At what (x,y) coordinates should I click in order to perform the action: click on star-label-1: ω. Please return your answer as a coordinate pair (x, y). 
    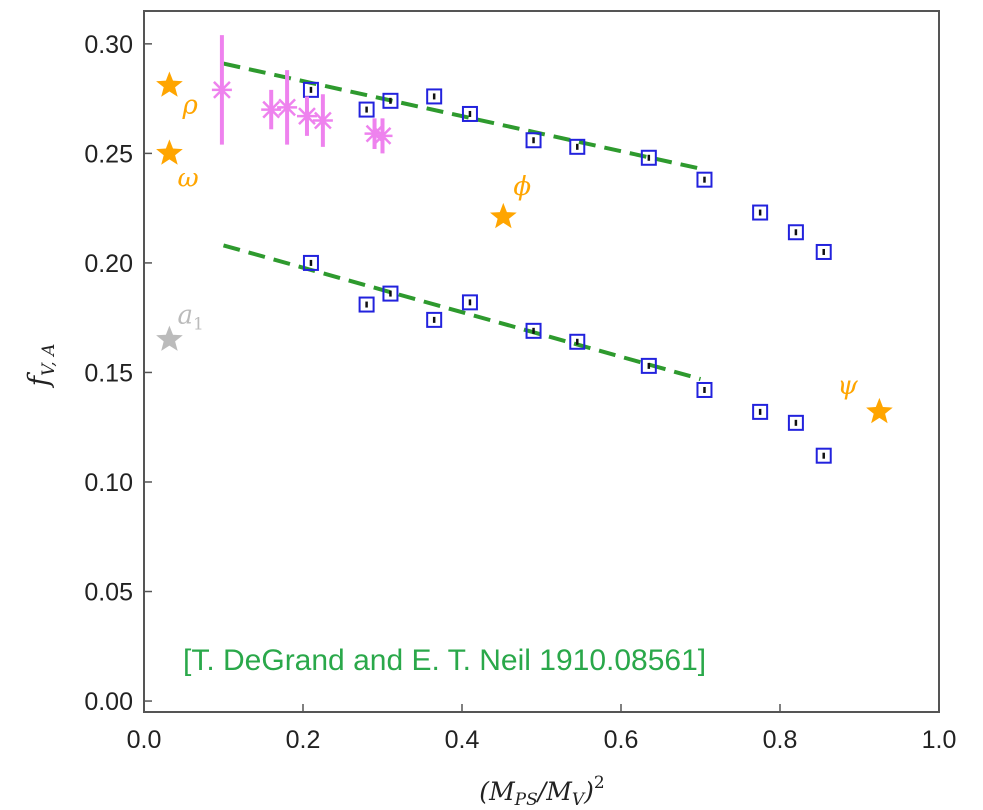
    Looking at the image, I should click on (187, 178).